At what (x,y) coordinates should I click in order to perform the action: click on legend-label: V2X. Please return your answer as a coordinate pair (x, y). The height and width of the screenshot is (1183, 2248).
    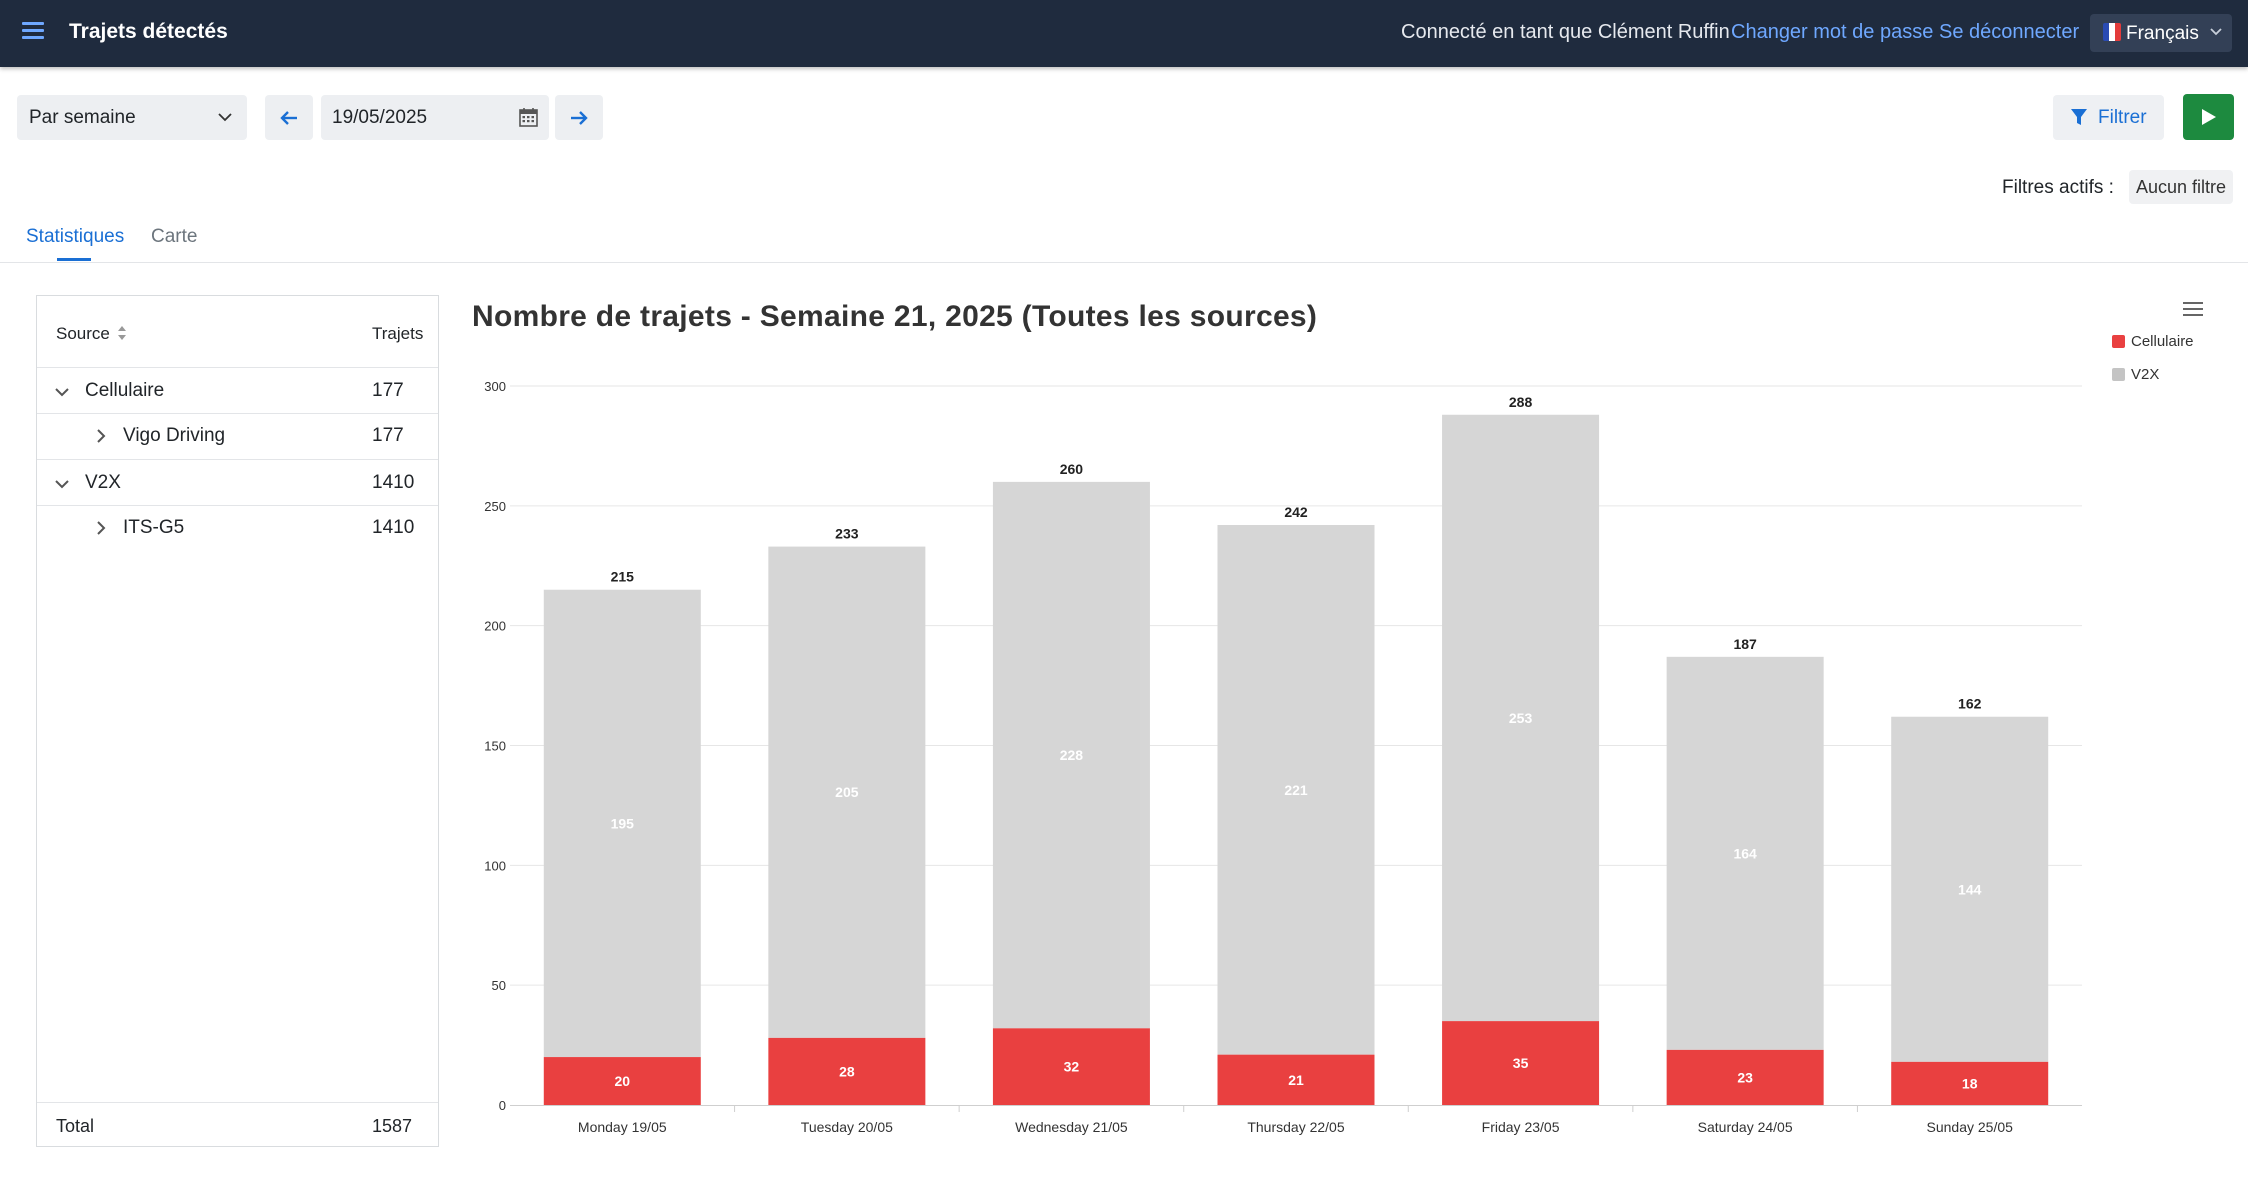
    Looking at the image, I should click on (2145, 374).